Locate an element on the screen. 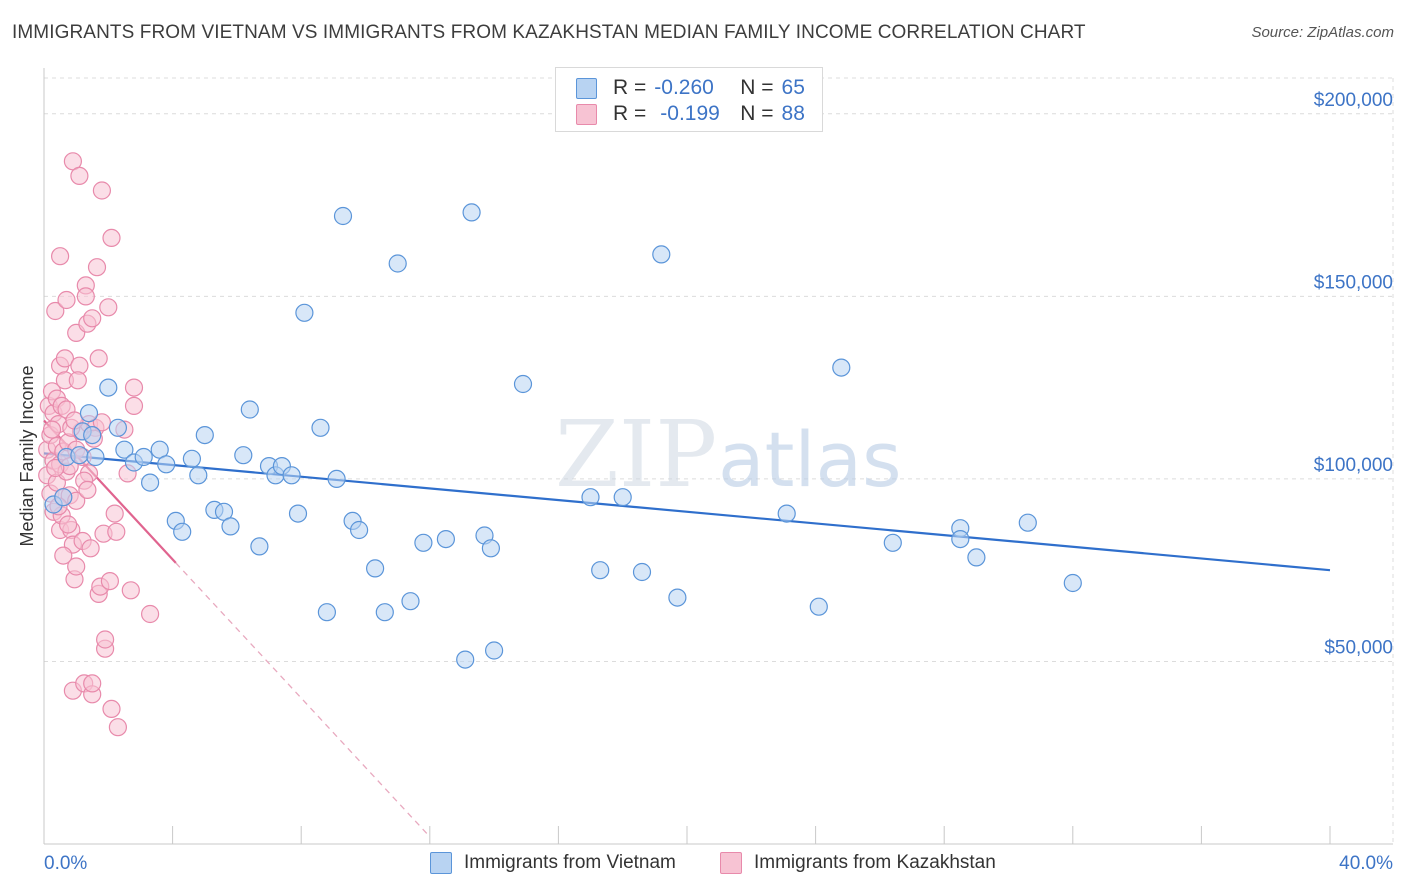 The width and height of the screenshot is (1406, 892). y-tick-label: $100,000 is located at coordinates (1353, 465).